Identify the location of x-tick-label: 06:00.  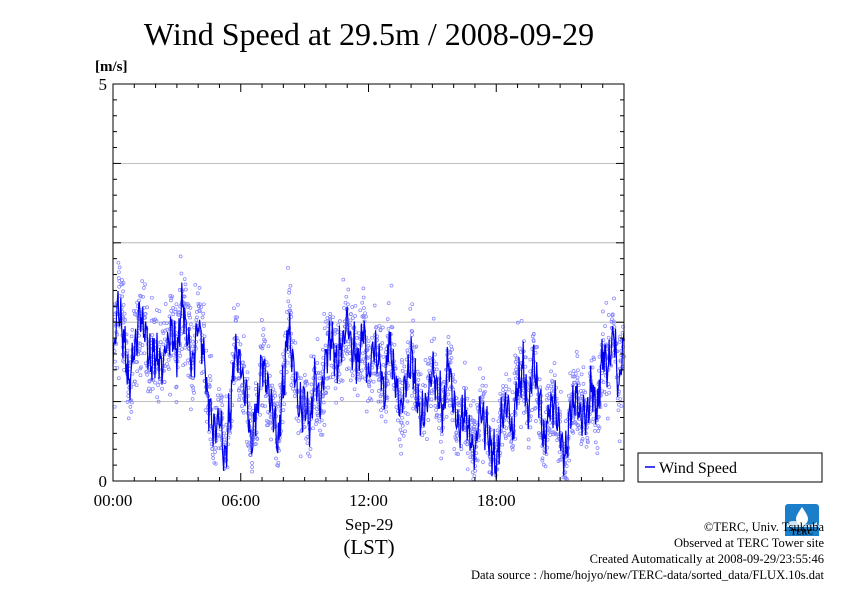
(240, 500).